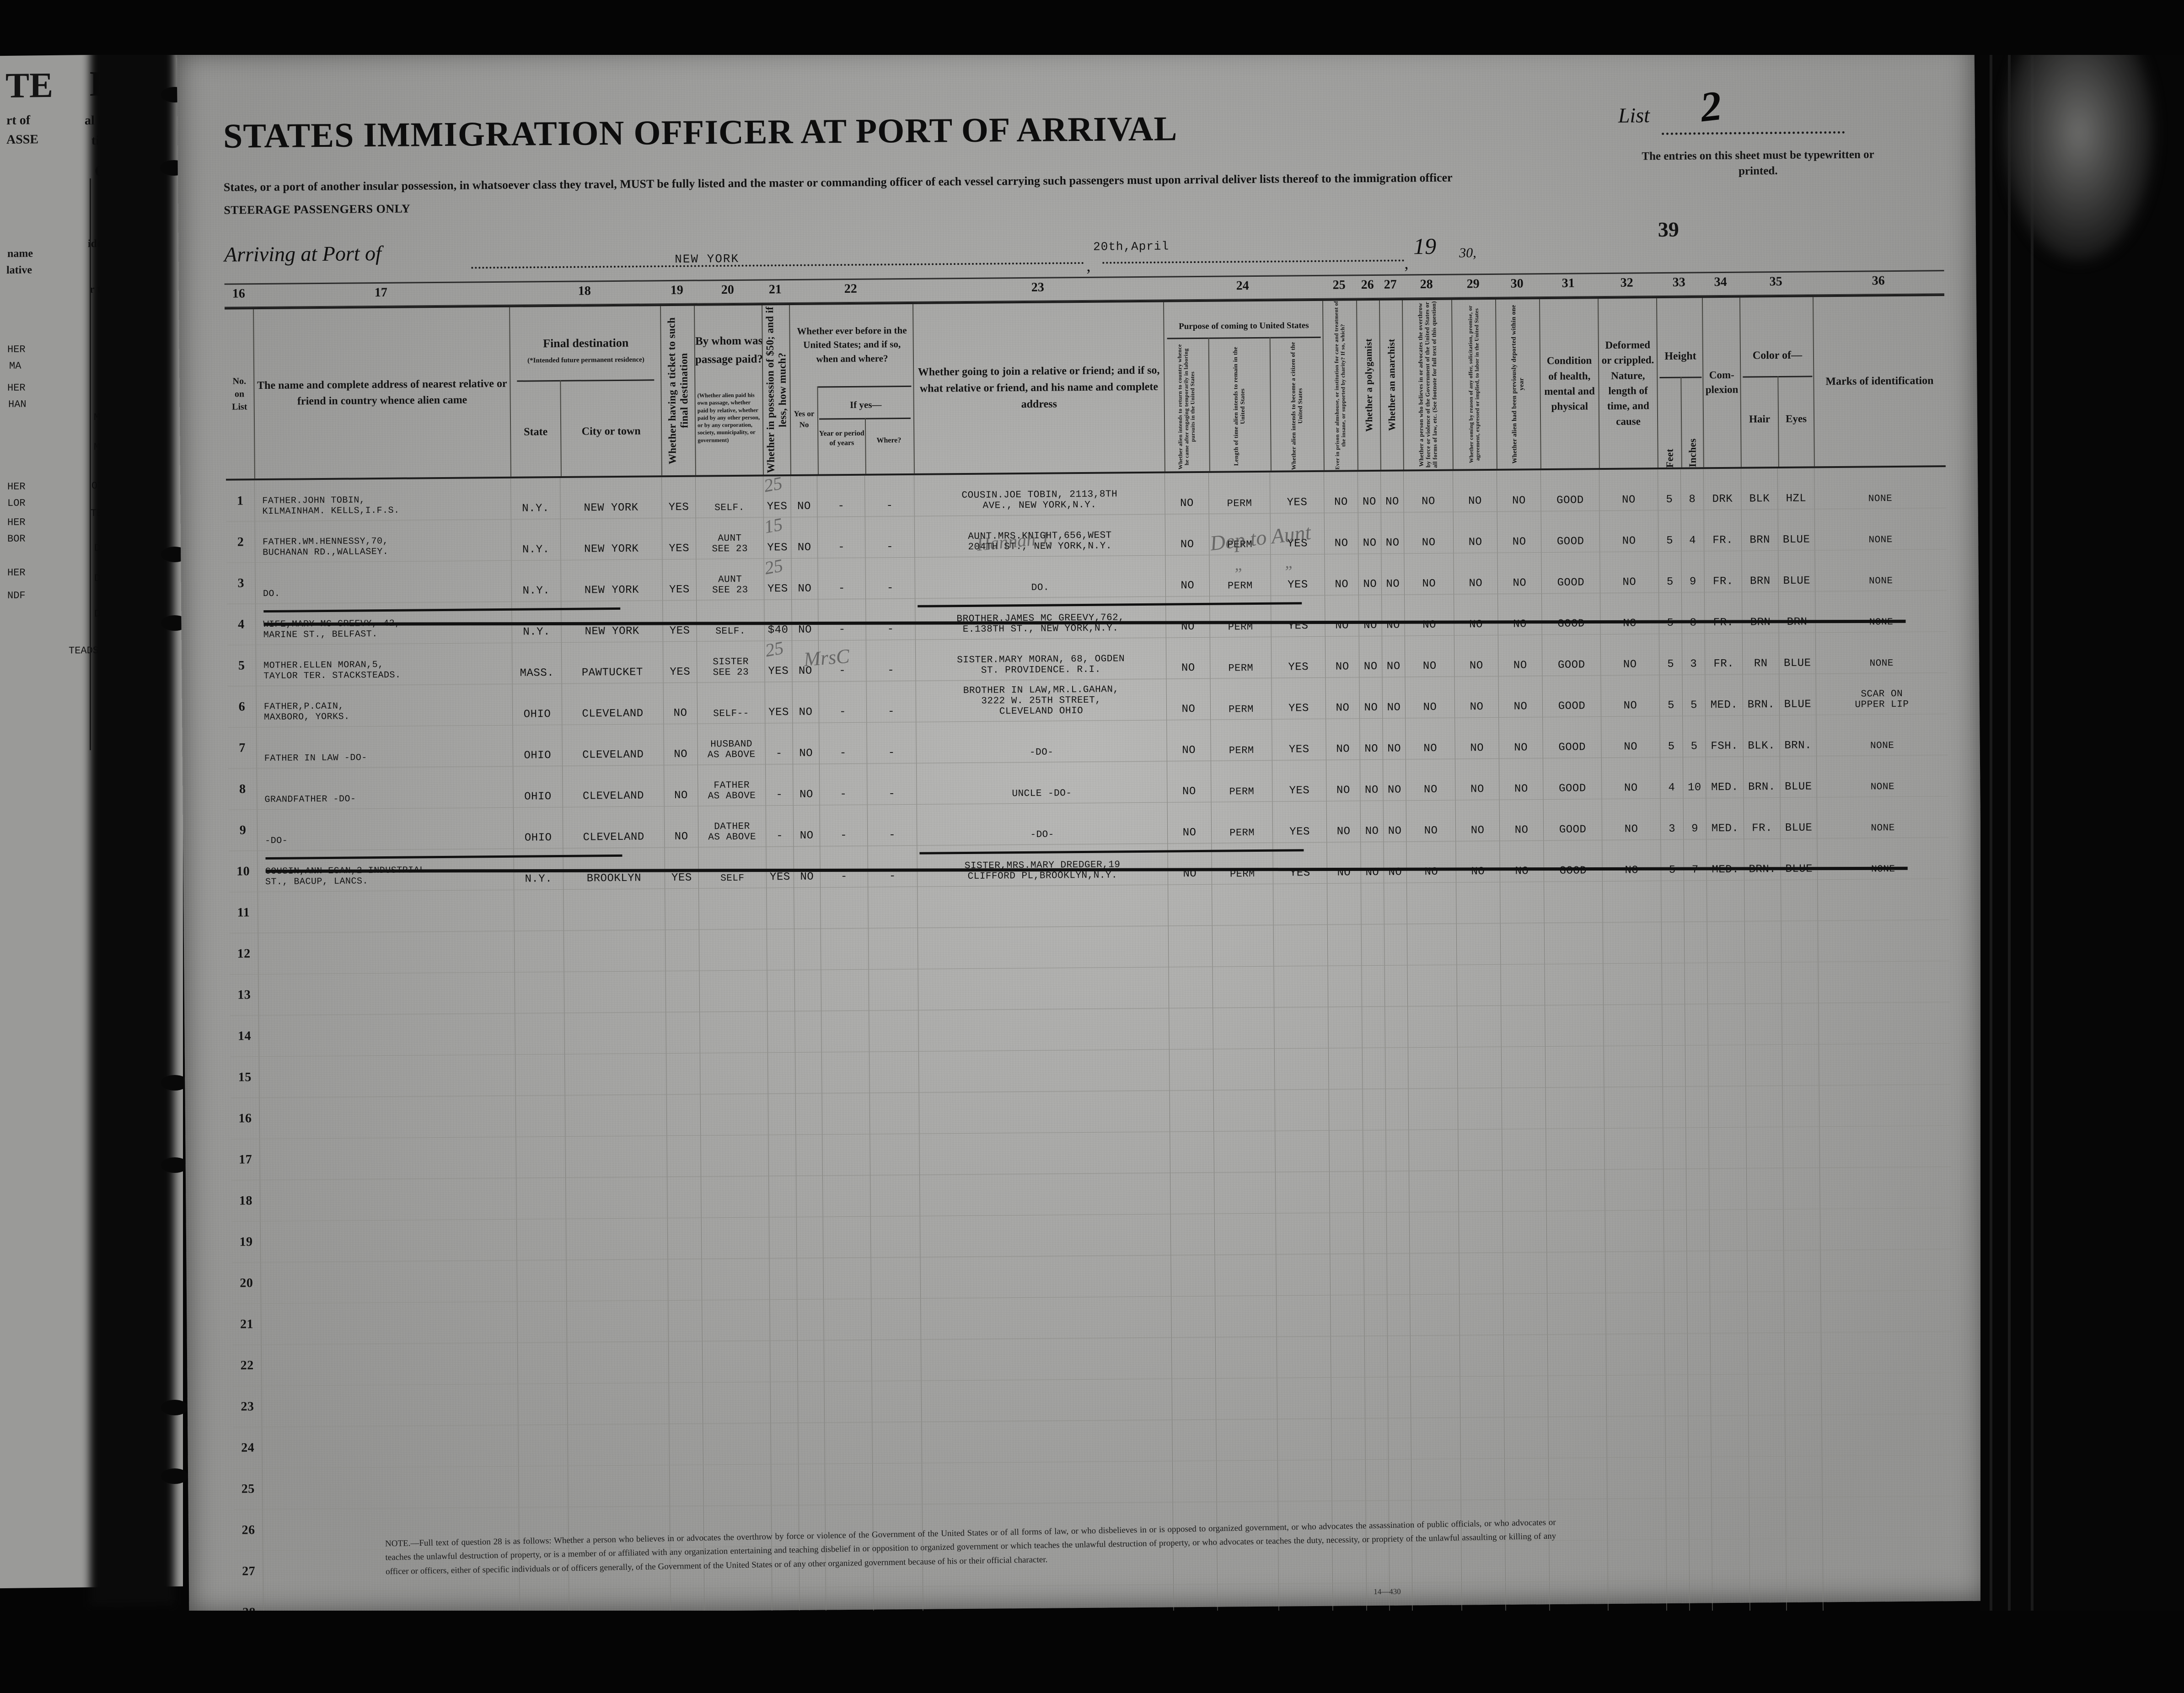 The image size is (2184, 1693). What do you see at coordinates (1190, 905) in the screenshot?
I see `cell-c24a` at bounding box center [1190, 905].